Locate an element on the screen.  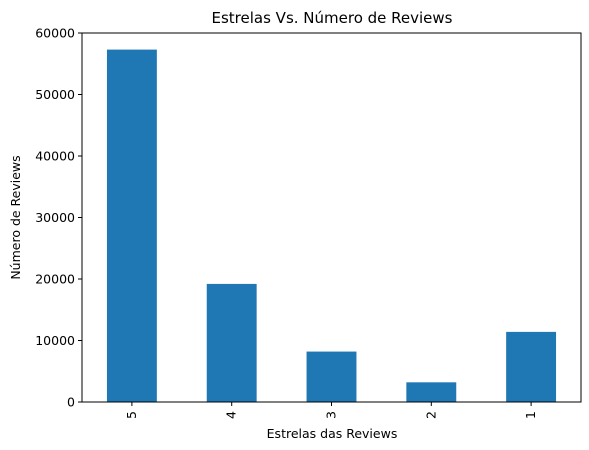
y-tick-label: 50000 is located at coordinates (55, 94).